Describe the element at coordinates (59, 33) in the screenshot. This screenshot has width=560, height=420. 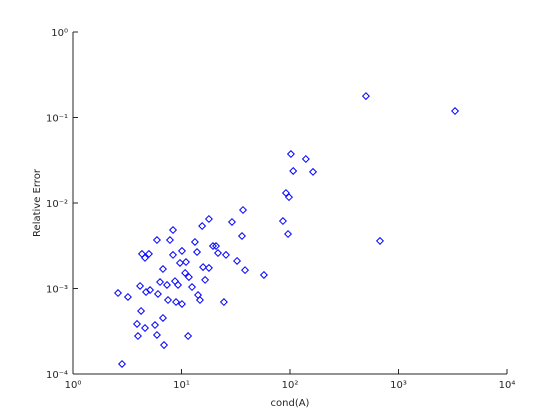
I see `y-tick-label: 10⁰` at that location.